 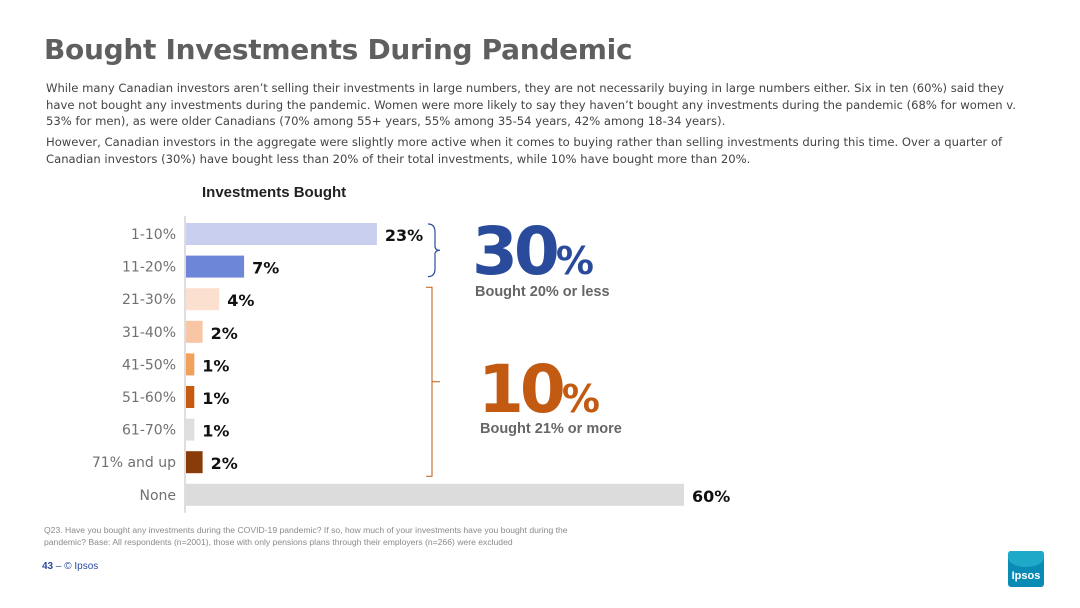 I want to click on category-label: 21-30%, so click(x=149, y=300).